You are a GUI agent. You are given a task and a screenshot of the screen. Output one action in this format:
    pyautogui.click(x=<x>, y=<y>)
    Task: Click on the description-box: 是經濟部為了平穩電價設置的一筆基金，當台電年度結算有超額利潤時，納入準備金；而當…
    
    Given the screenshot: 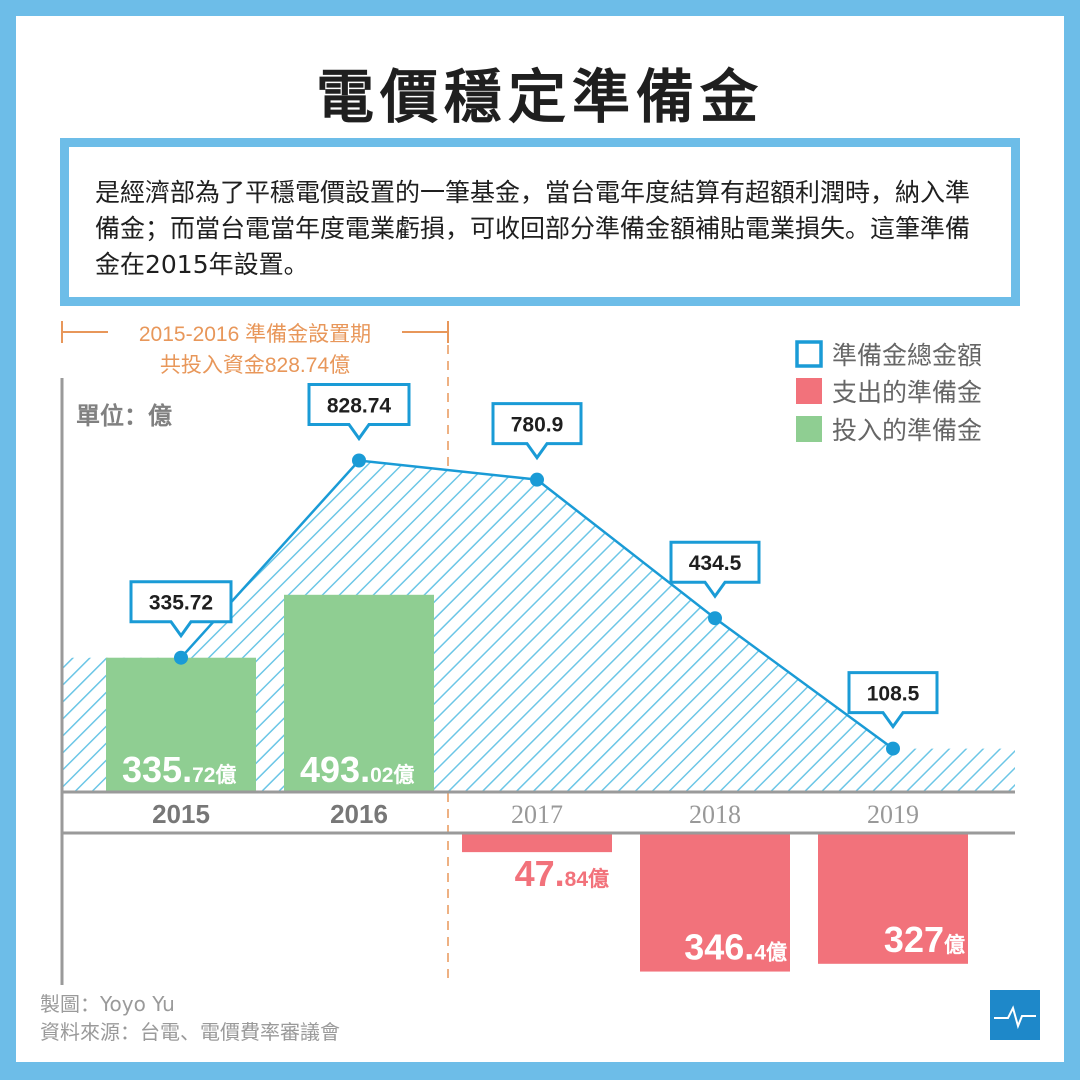 What is the action you would take?
    pyautogui.click(x=540, y=222)
    